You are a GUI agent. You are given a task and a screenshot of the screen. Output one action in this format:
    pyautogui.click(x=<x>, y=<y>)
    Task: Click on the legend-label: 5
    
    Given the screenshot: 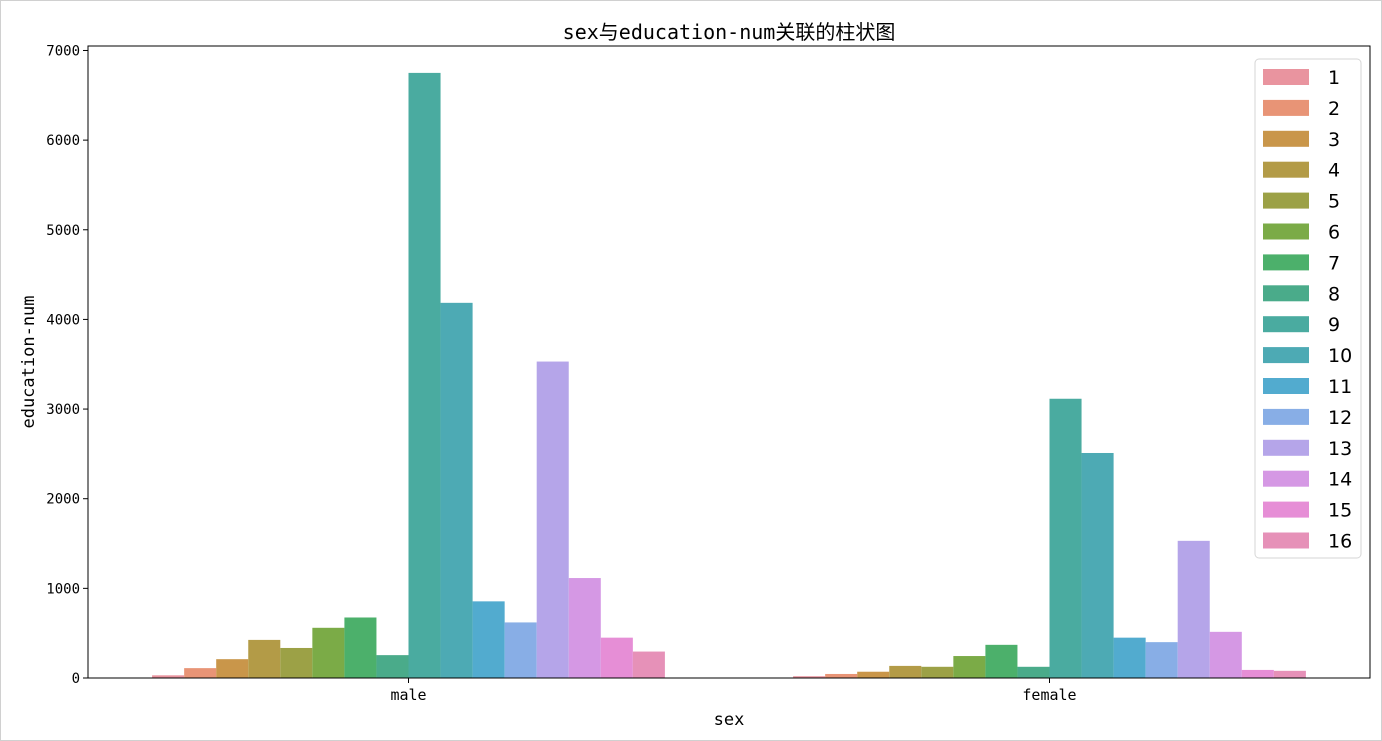 What is the action you would take?
    pyautogui.click(x=1334, y=202)
    